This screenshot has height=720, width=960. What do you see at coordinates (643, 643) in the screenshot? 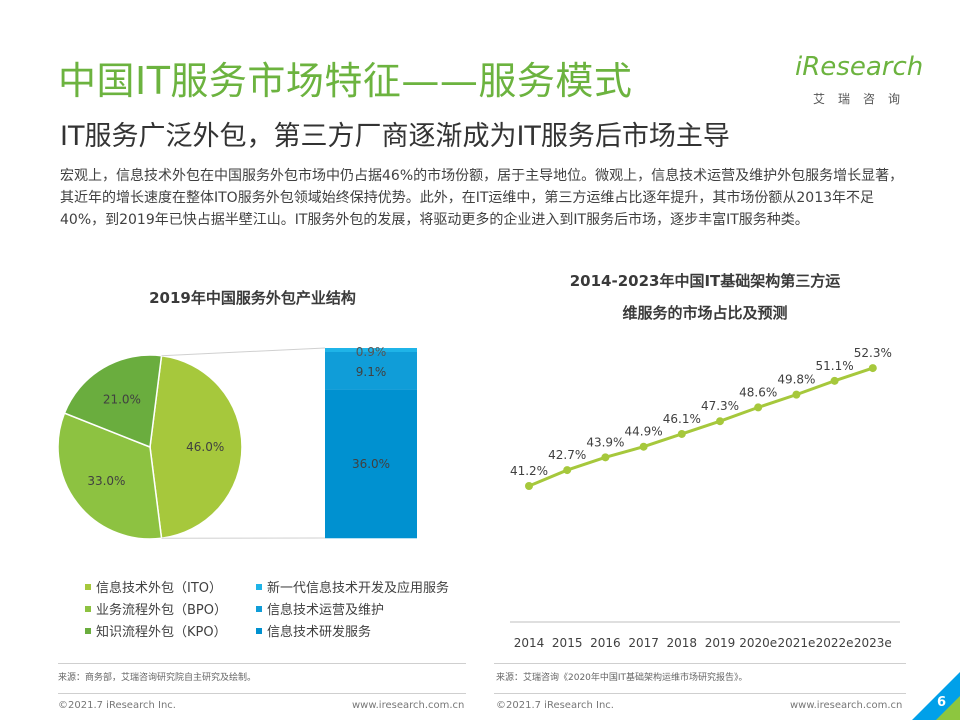
I see `x-tick-label: 2017` at bounding box center [643, 643].